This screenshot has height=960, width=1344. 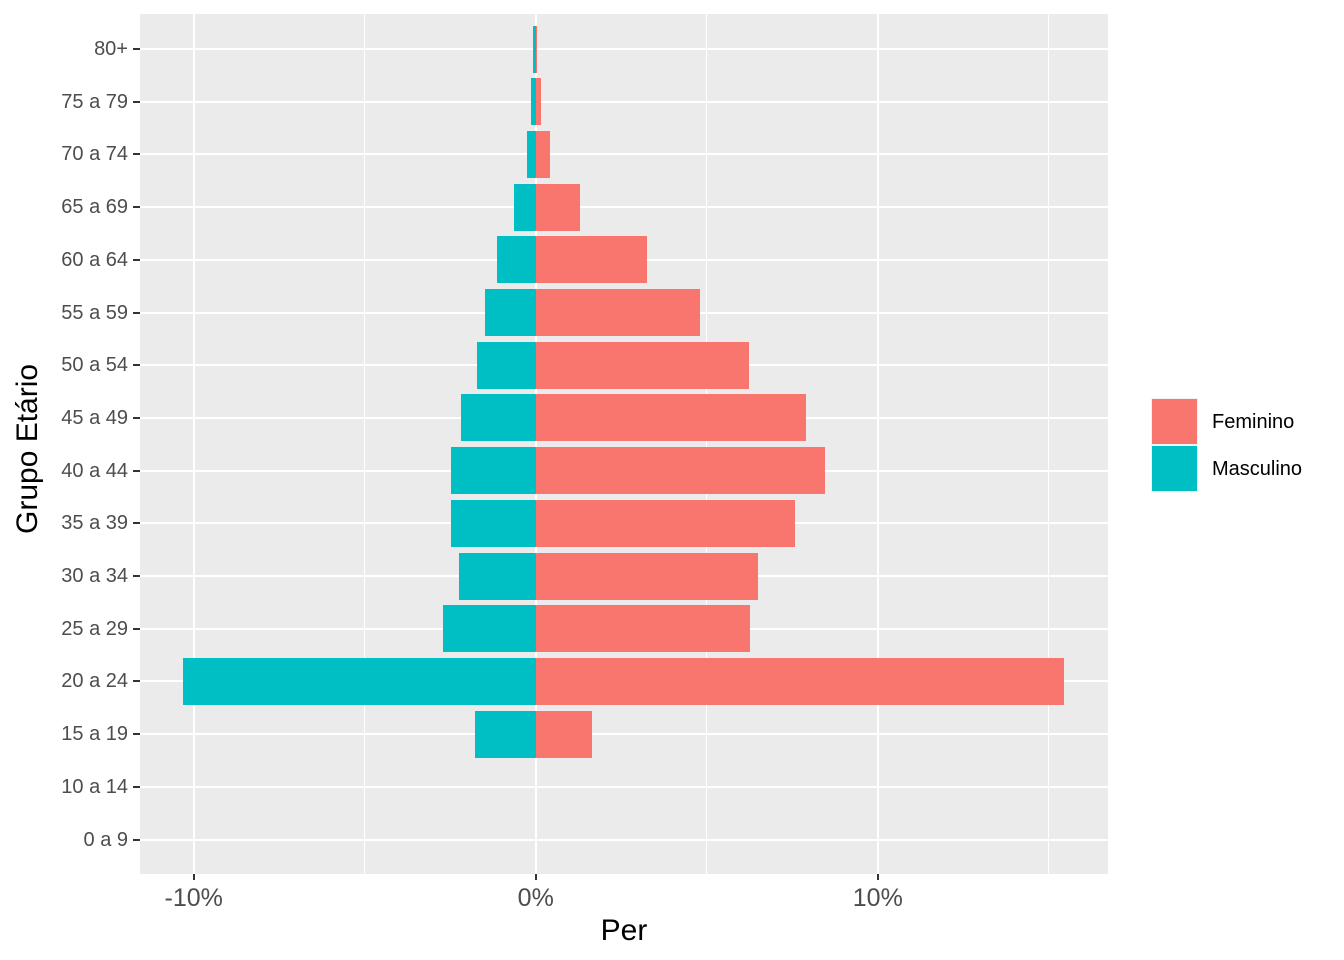 What do you see at coordinates (94, 259) in the screenshot?
I see `y-tick-label: 60 a 64` at bounding box center [94, 259].